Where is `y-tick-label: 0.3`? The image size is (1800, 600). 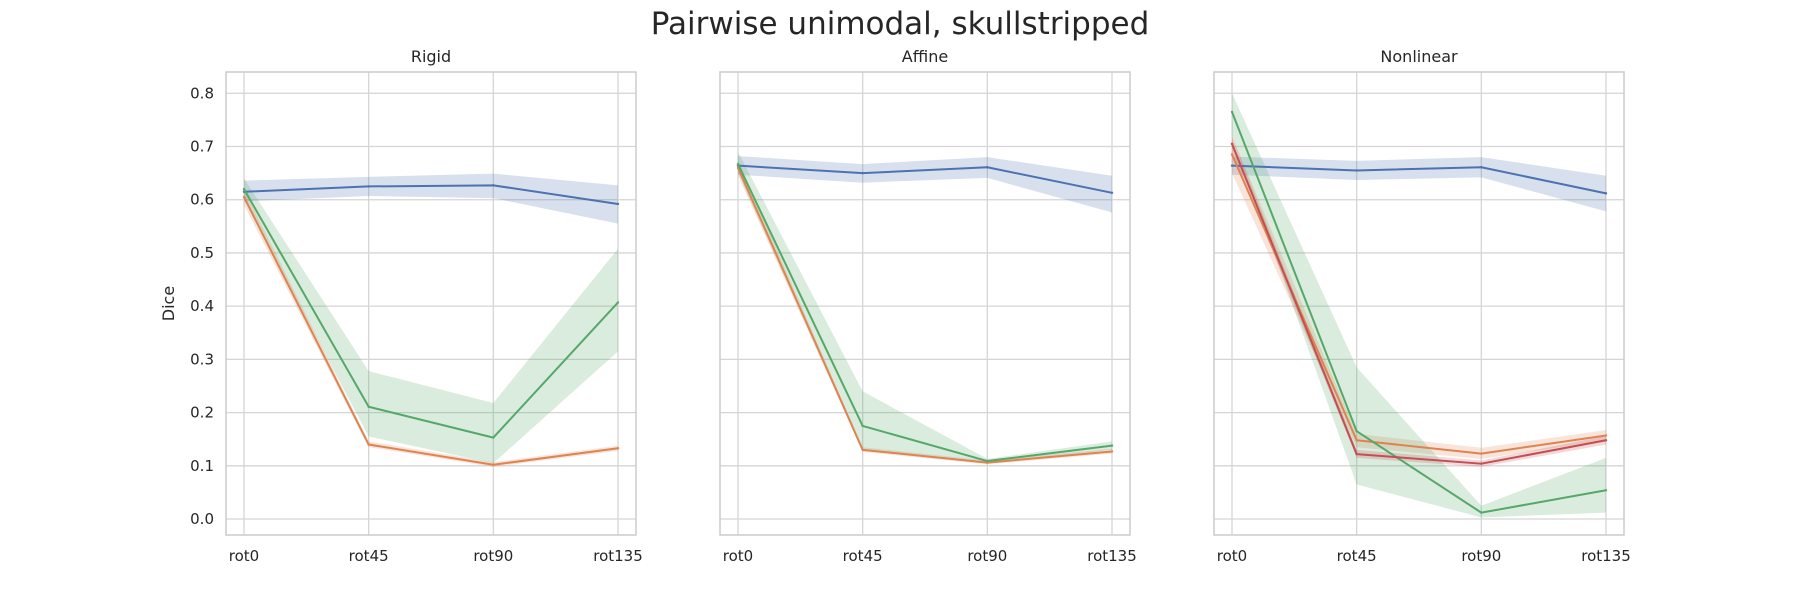
y-tick-label: 0.3 is located at coordinates (202, 359).